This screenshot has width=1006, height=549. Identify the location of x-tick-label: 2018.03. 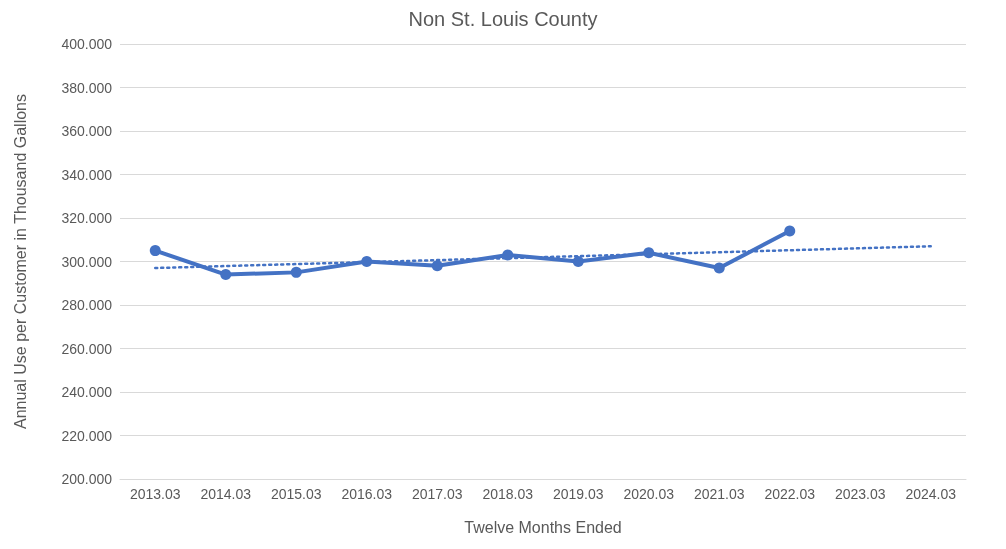
(508, 494).